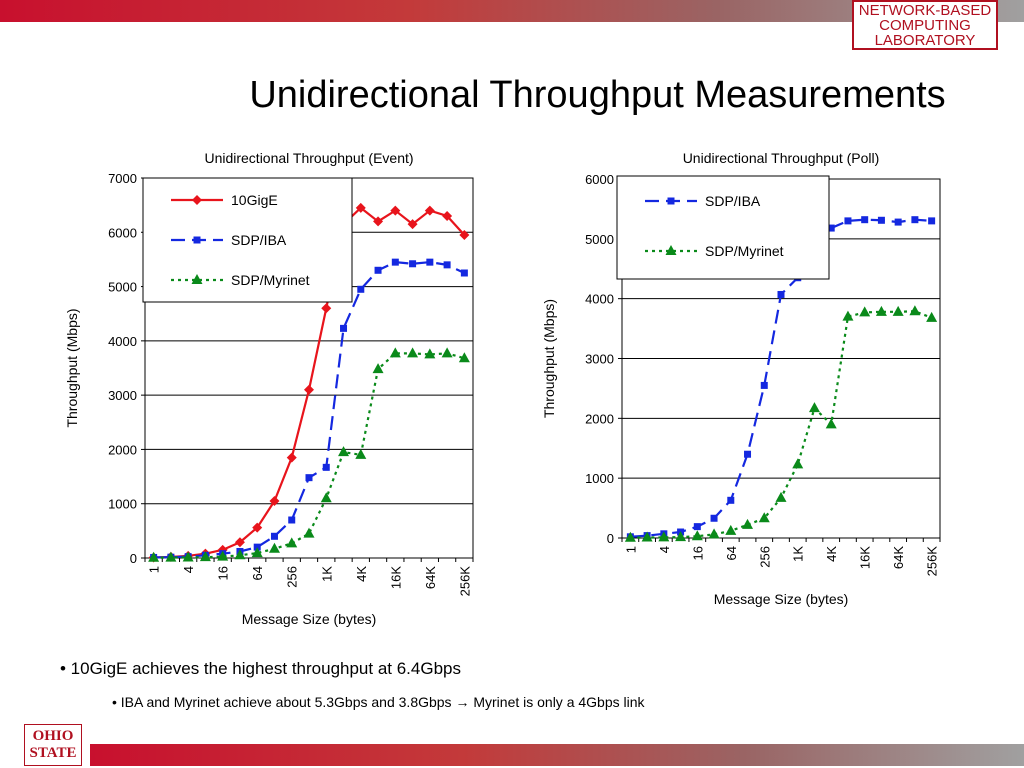  I want to click on legend: SDP/IBA SDP/Myrinet, so click(723, 227).